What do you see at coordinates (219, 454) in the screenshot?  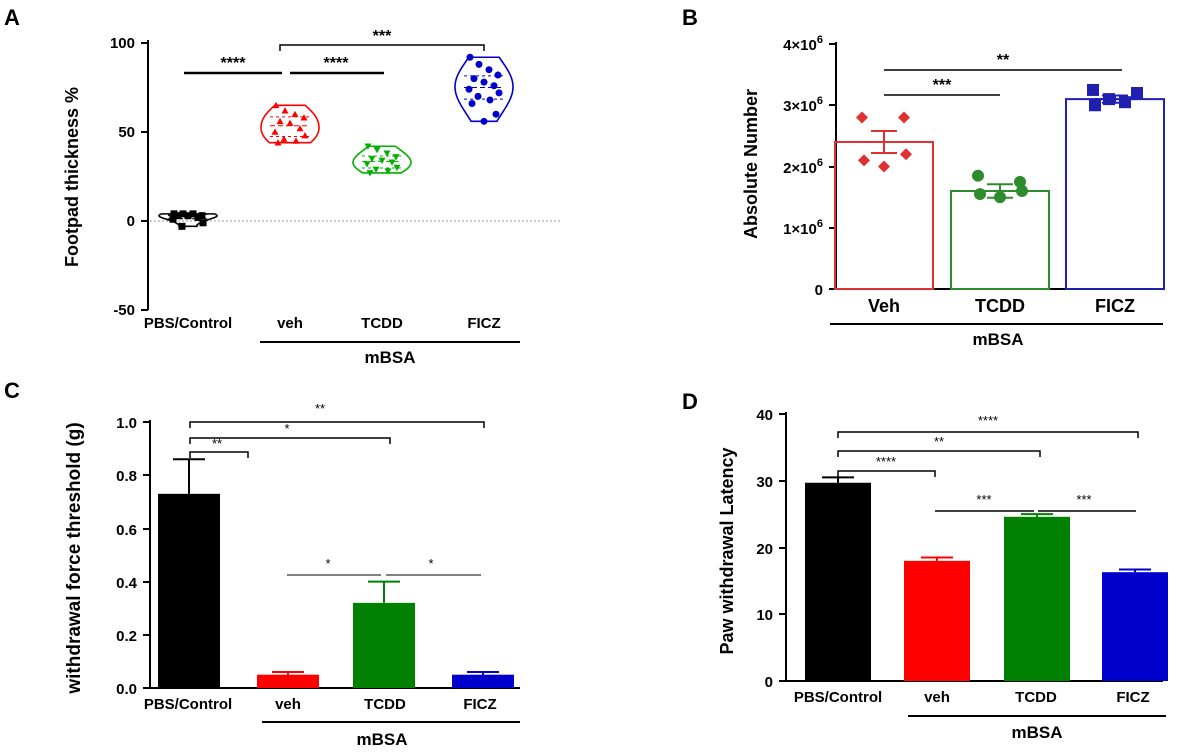 I see `panel-c-sig-bracket` at bounding box center [219, 454].